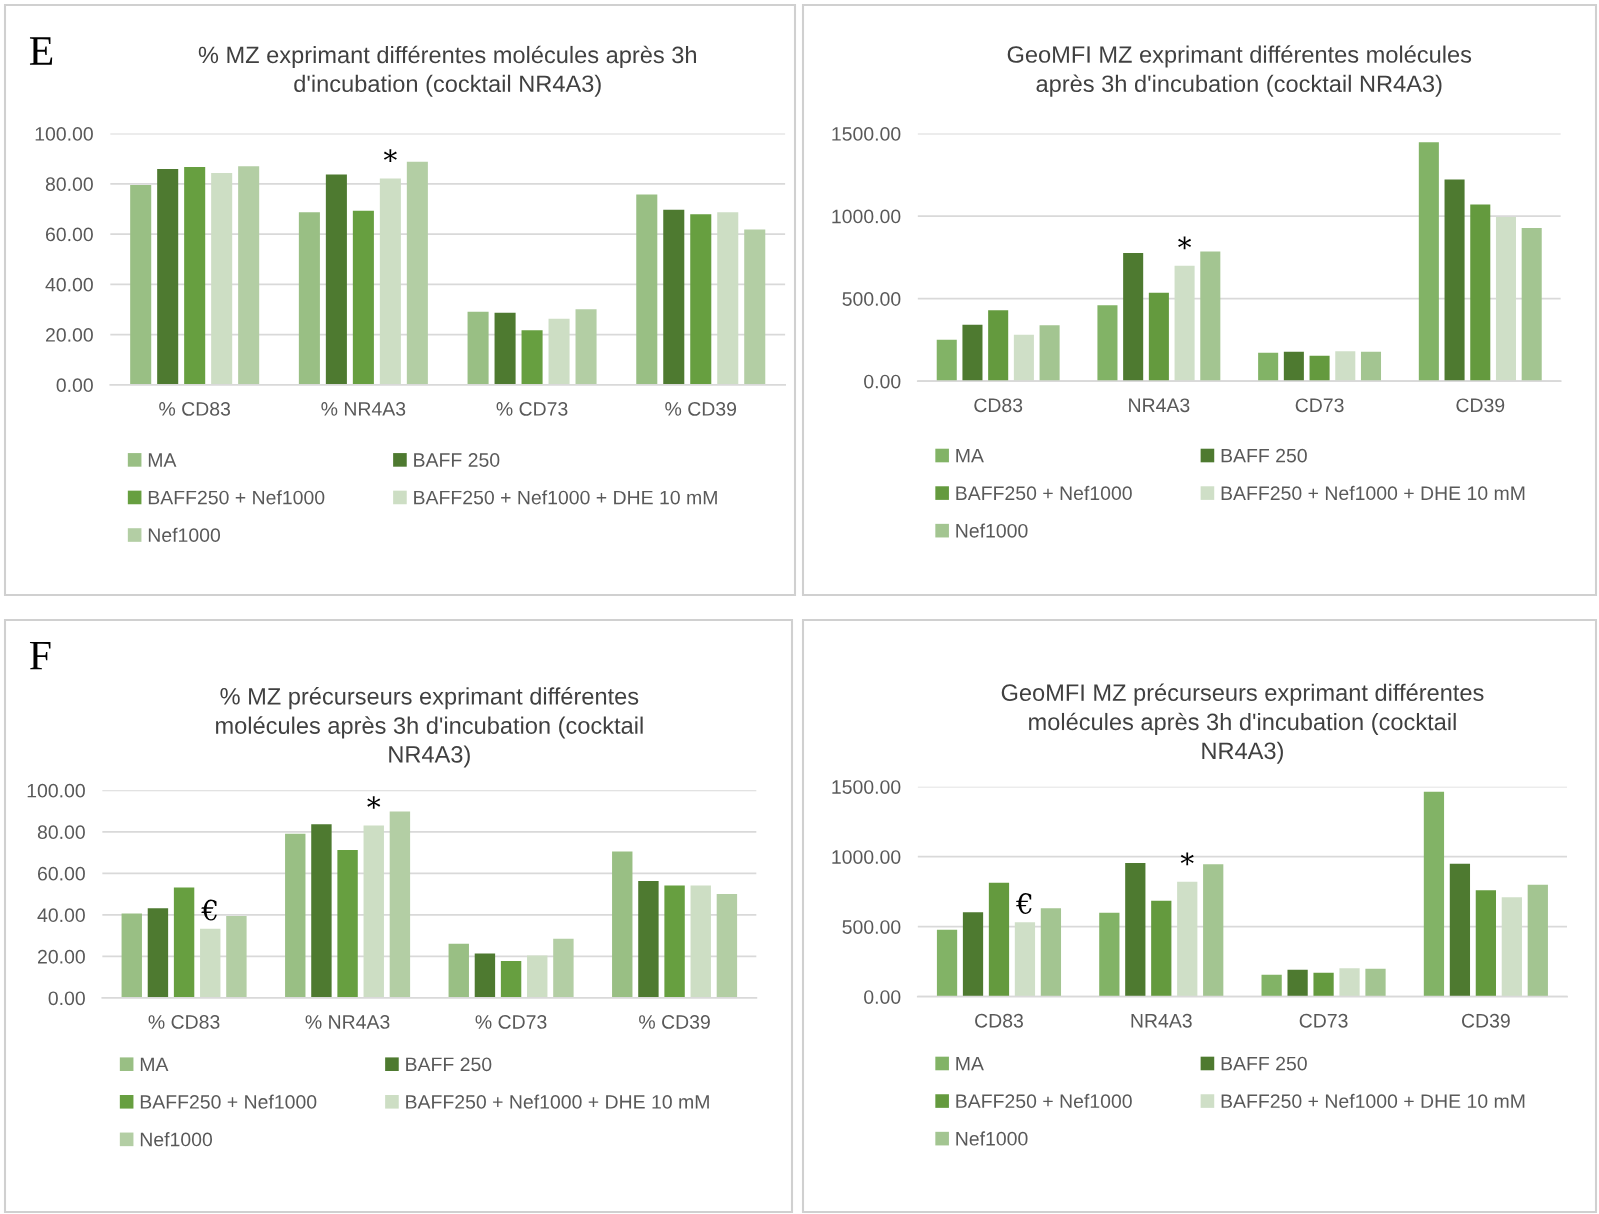 The image size is (1599, 1214). What do you see at coordinates (41, 51) in the screenshot?
I see `text: E` at bounding box center [41, 51].